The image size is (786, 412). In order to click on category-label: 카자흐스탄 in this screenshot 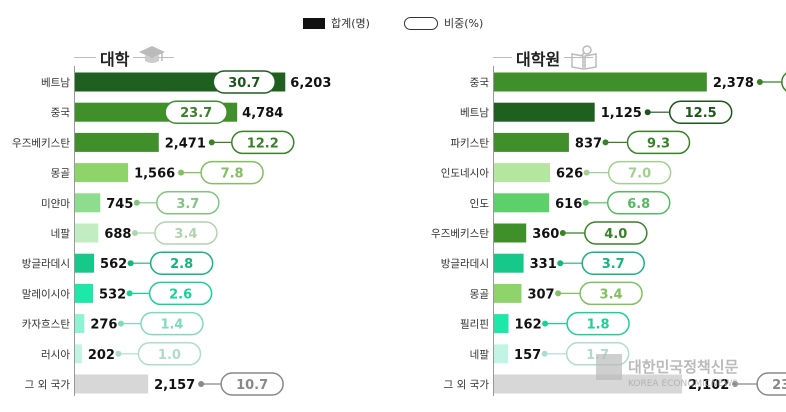, I will do `click(46, 325)`.